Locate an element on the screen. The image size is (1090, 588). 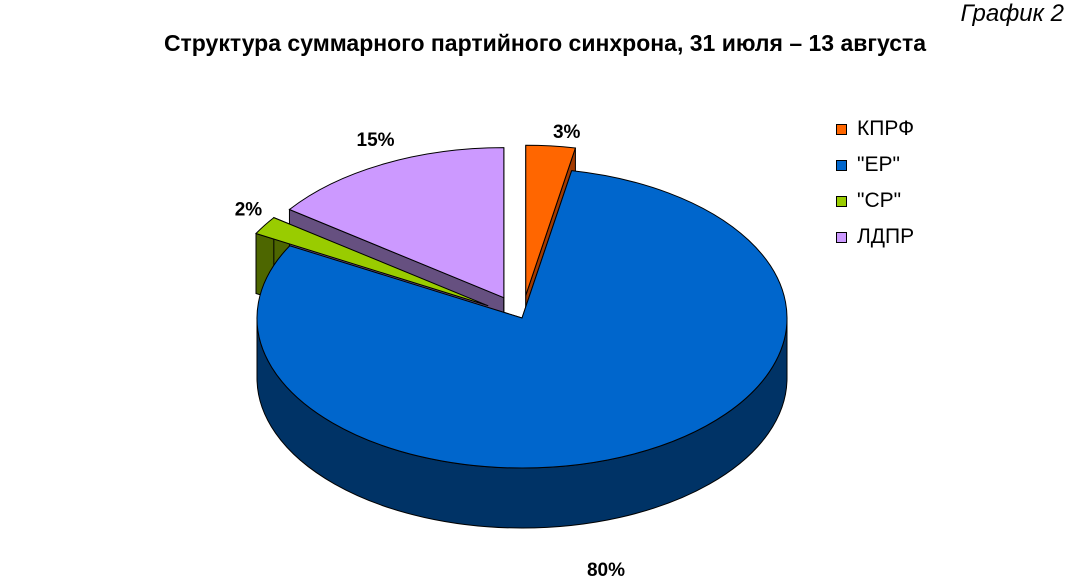
data-label-sr: 2% is located at coordinates (249, 209).